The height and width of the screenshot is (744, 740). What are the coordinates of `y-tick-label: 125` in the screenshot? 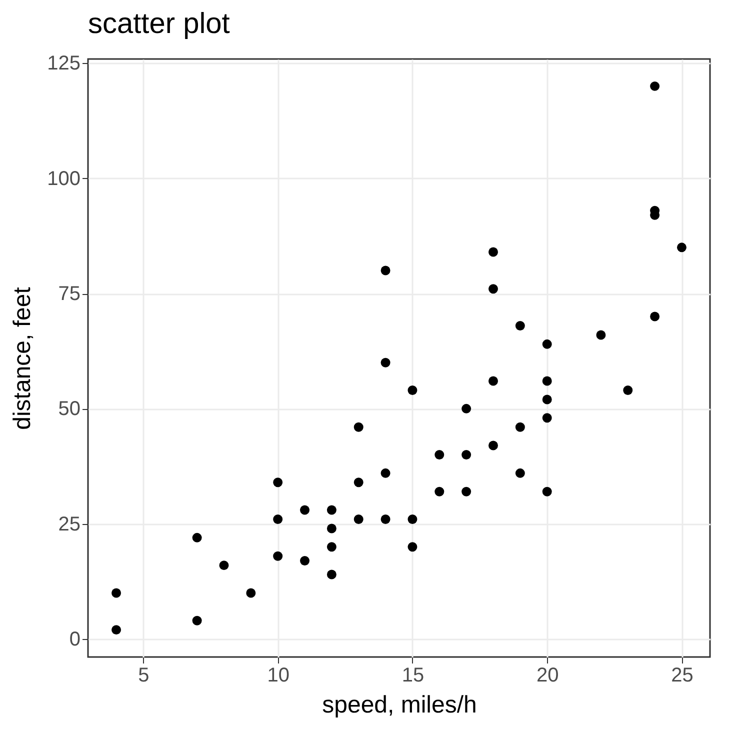 It's located at (63, 63).